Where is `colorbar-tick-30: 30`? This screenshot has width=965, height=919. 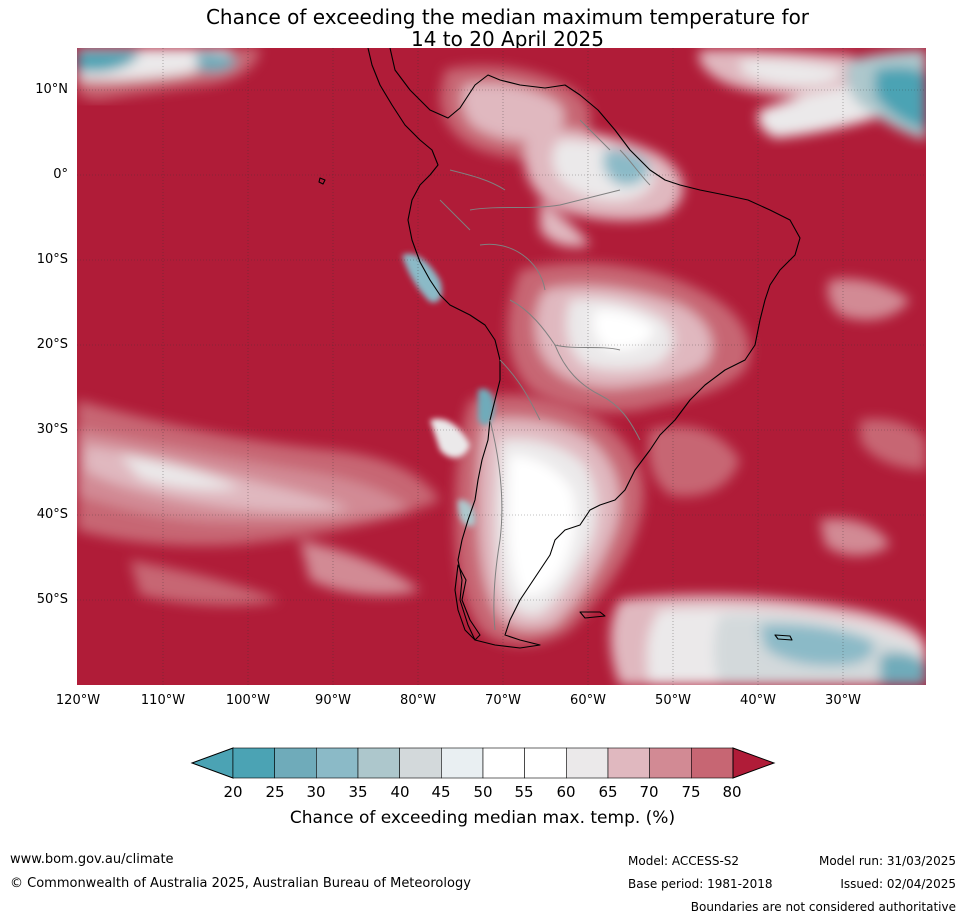 colorbar-tick-30: 30 is located at coordinates (316, 792).